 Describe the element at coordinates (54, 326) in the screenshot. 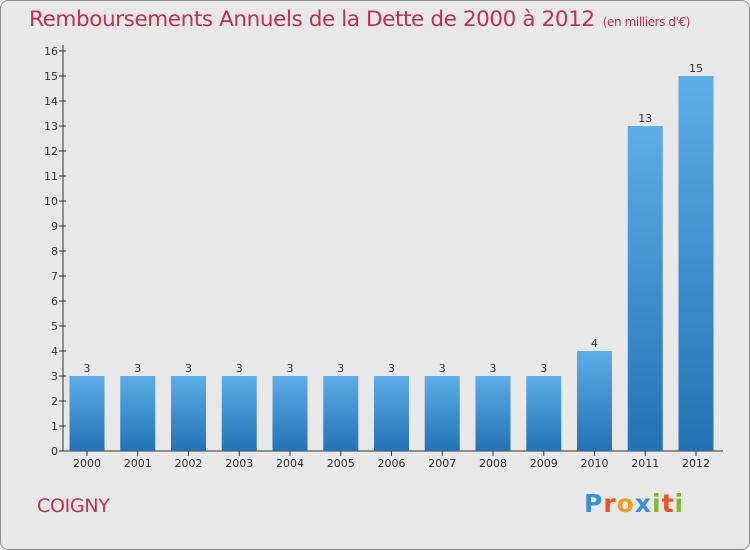

I see `y-tick-label: 5` at that location.